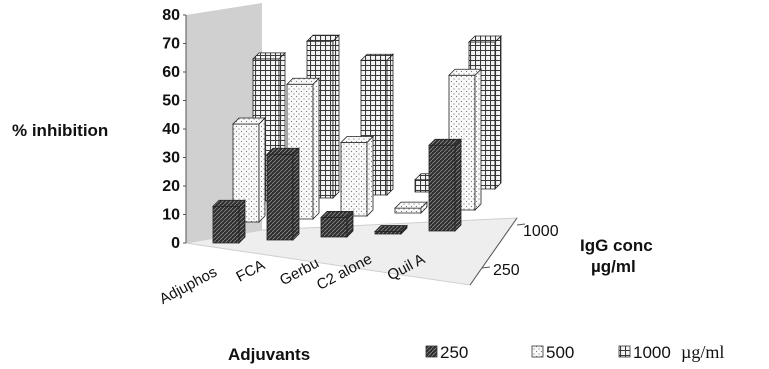  I want to click on bar-250-Gerbu, so click(337, 224).